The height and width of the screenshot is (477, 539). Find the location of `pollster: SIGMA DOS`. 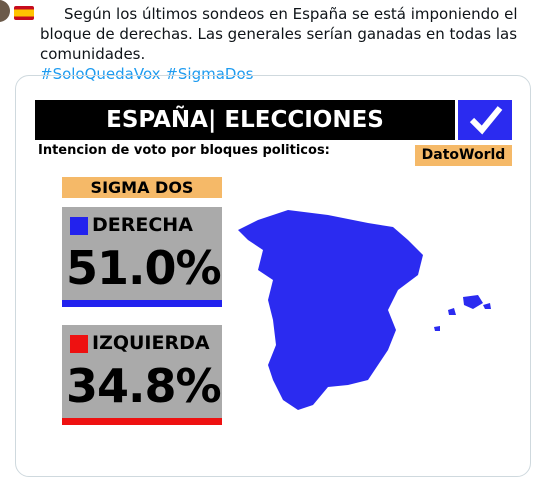

pollster: SIGMA DOS is located at coordinates (142, 187).